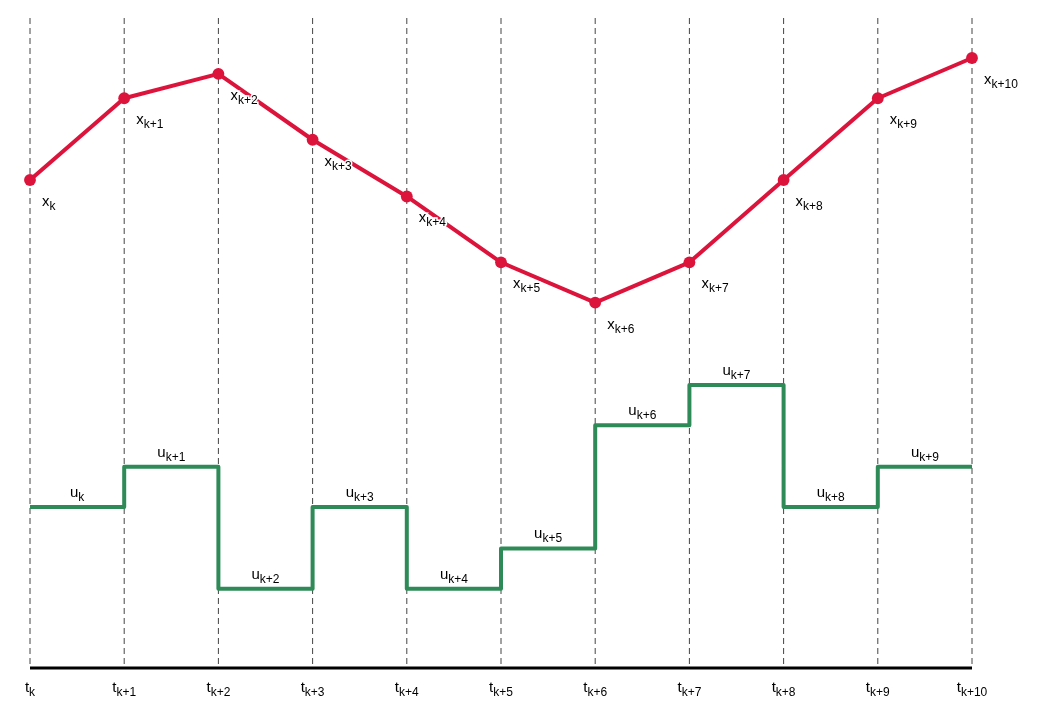 Image resolution: width=1040 pixels, height=716 pixels. What do you see at coordinates (642, 412) in the screenshot?
I see `annotation: u$_{k+6}$` at bounding box center [642, 412].